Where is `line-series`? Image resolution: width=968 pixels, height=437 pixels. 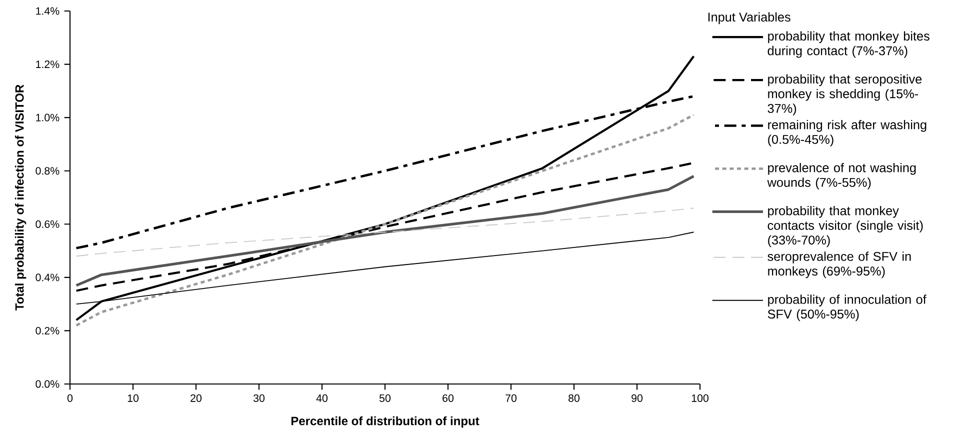
line-series is located at coordinates (385, 232).